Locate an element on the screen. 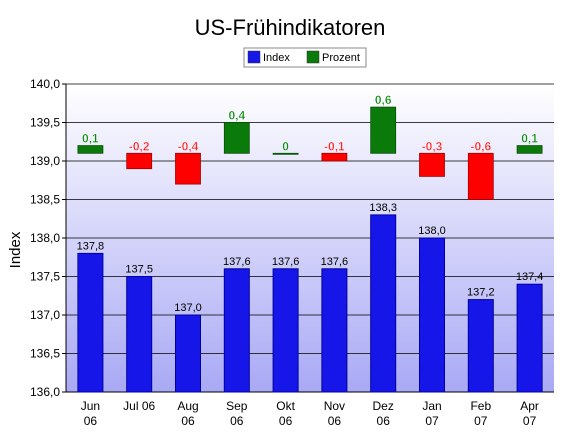 The width and height of the screenshot is (580, 448). y-tick-label: 138,0 is located at coordinates (45, 238).